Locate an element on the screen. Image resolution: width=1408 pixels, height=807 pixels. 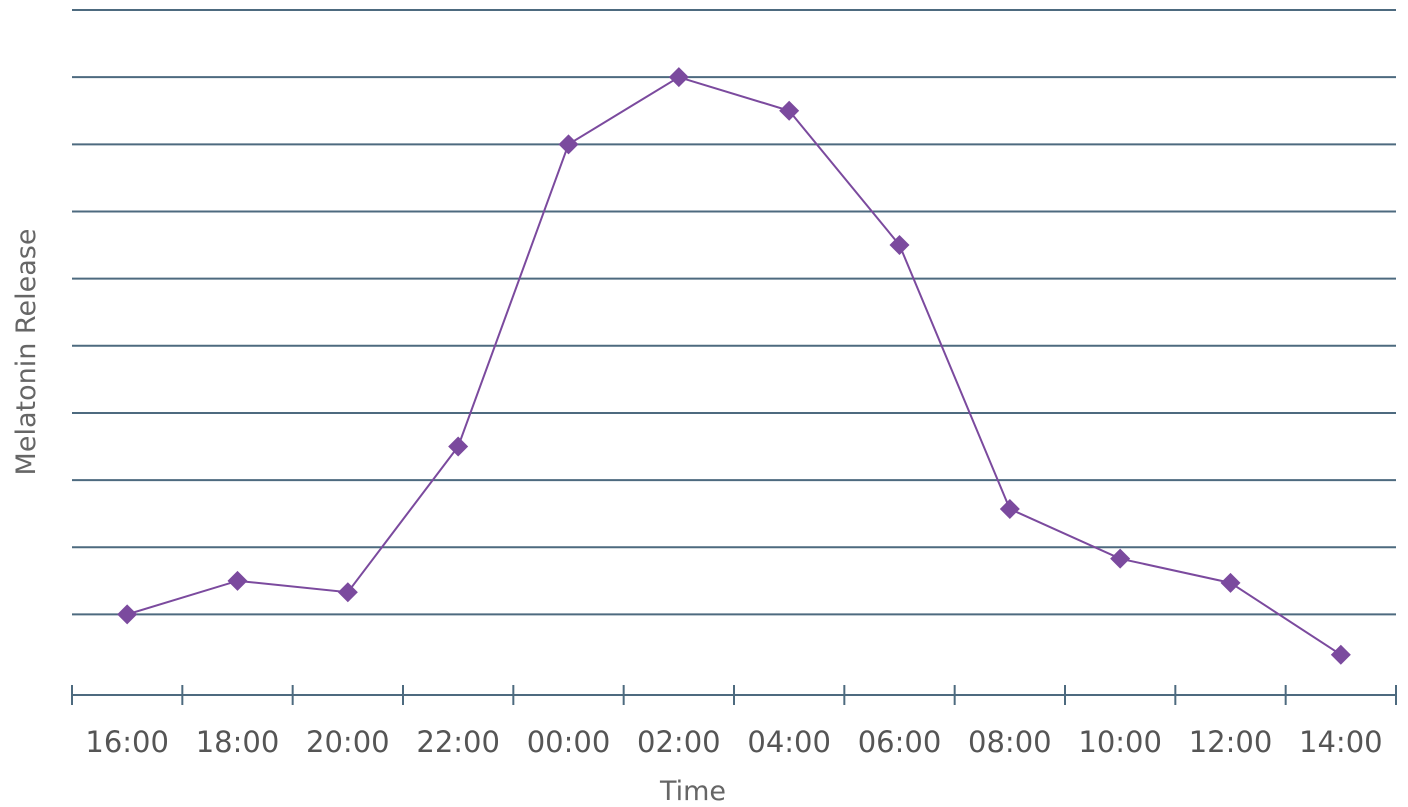
x-tick-label: 14:00 is located at coordinates (1341, 742).